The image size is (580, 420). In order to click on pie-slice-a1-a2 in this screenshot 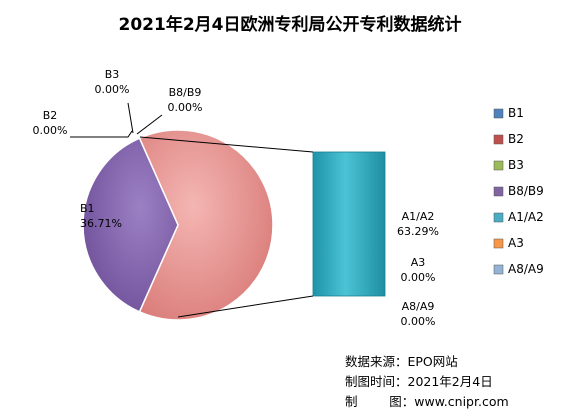, I will do `click(206, 225)`.